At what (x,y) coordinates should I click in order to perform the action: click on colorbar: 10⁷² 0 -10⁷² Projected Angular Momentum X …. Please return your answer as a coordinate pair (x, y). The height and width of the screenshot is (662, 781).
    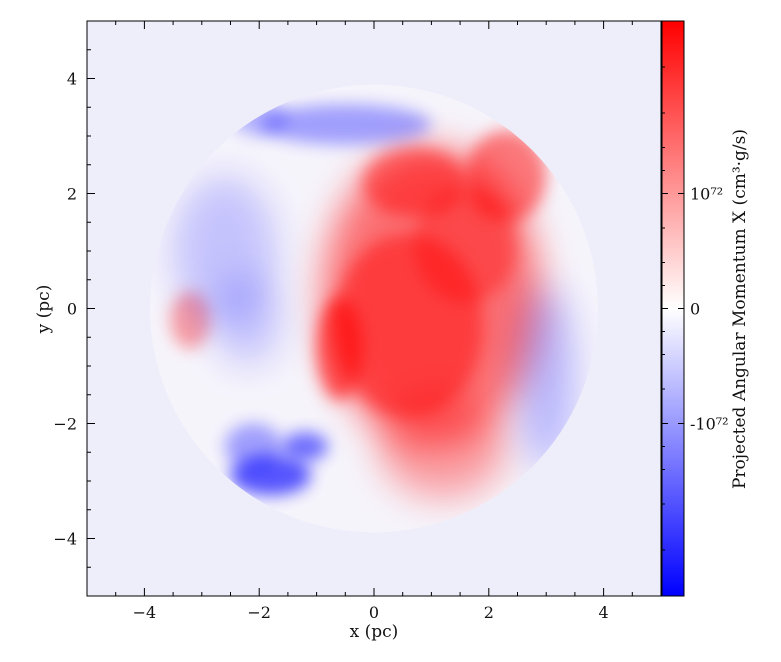
    Looking at the image, I should click on (705, 308).